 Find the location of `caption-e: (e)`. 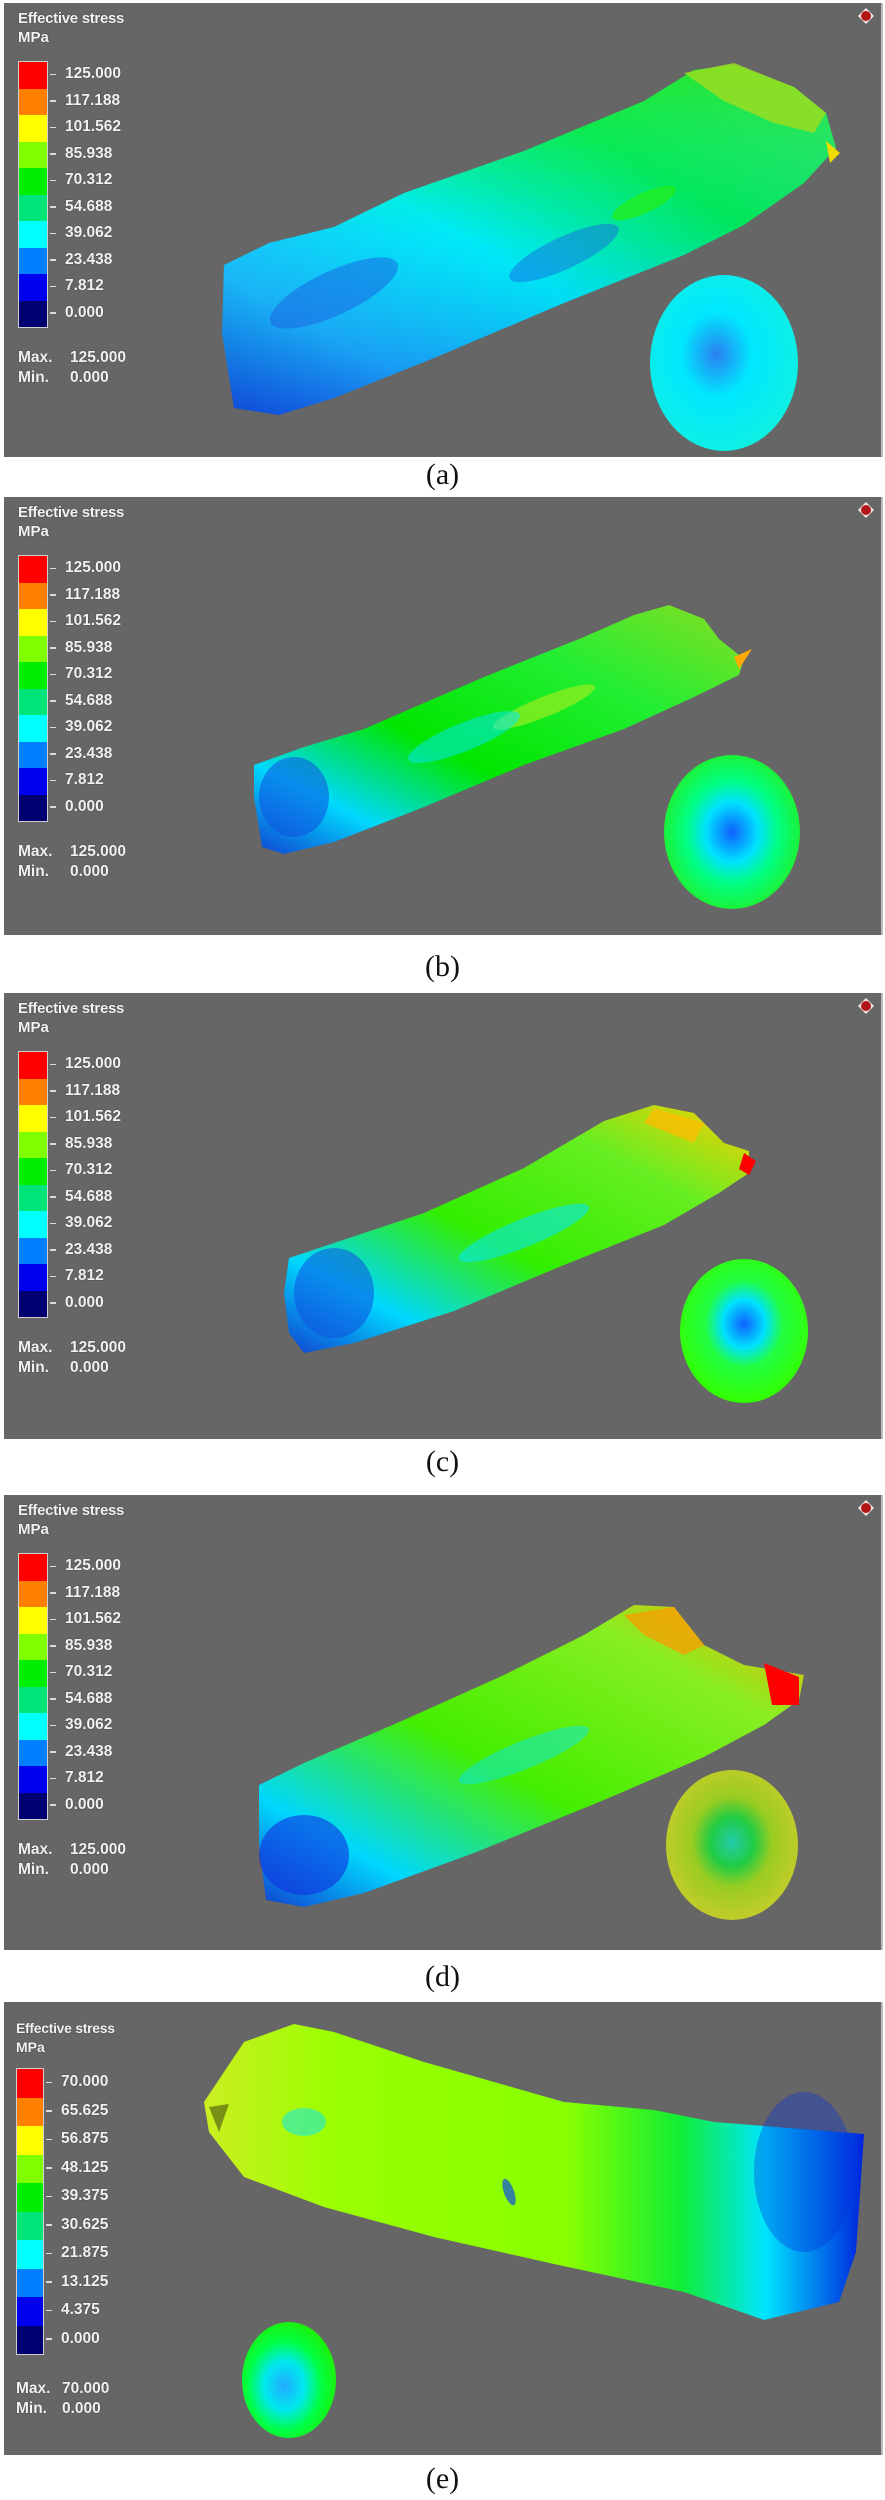

caption-e: (e) is located at coordinates (442, 2478).